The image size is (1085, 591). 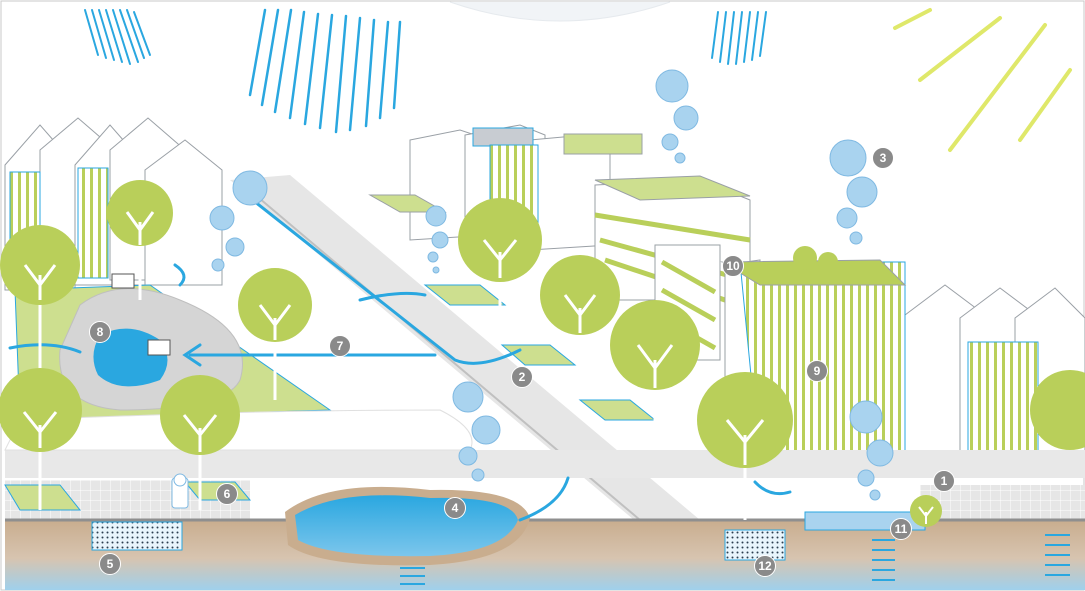 I want to click on cloud, so click(x=560, y=11).